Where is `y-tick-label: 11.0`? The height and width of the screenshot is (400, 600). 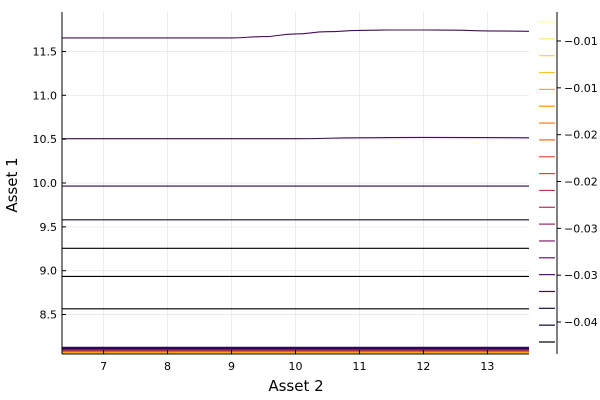
y-tick-label: 11.0 is located at coordinates (45, 95).